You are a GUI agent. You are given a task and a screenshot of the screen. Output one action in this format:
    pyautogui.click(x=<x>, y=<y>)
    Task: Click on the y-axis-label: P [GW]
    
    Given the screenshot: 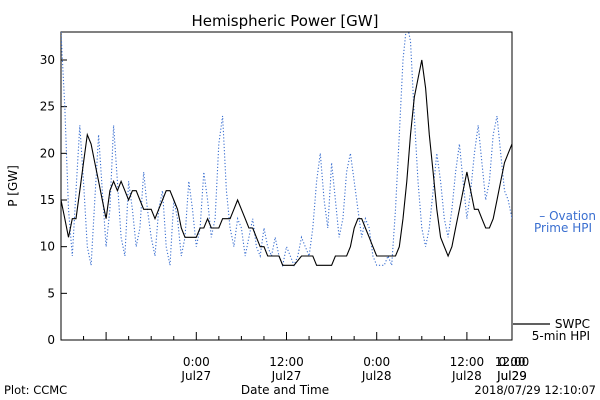 What is the action you would take?
    pyautogui.click(x=13, y=186)
    